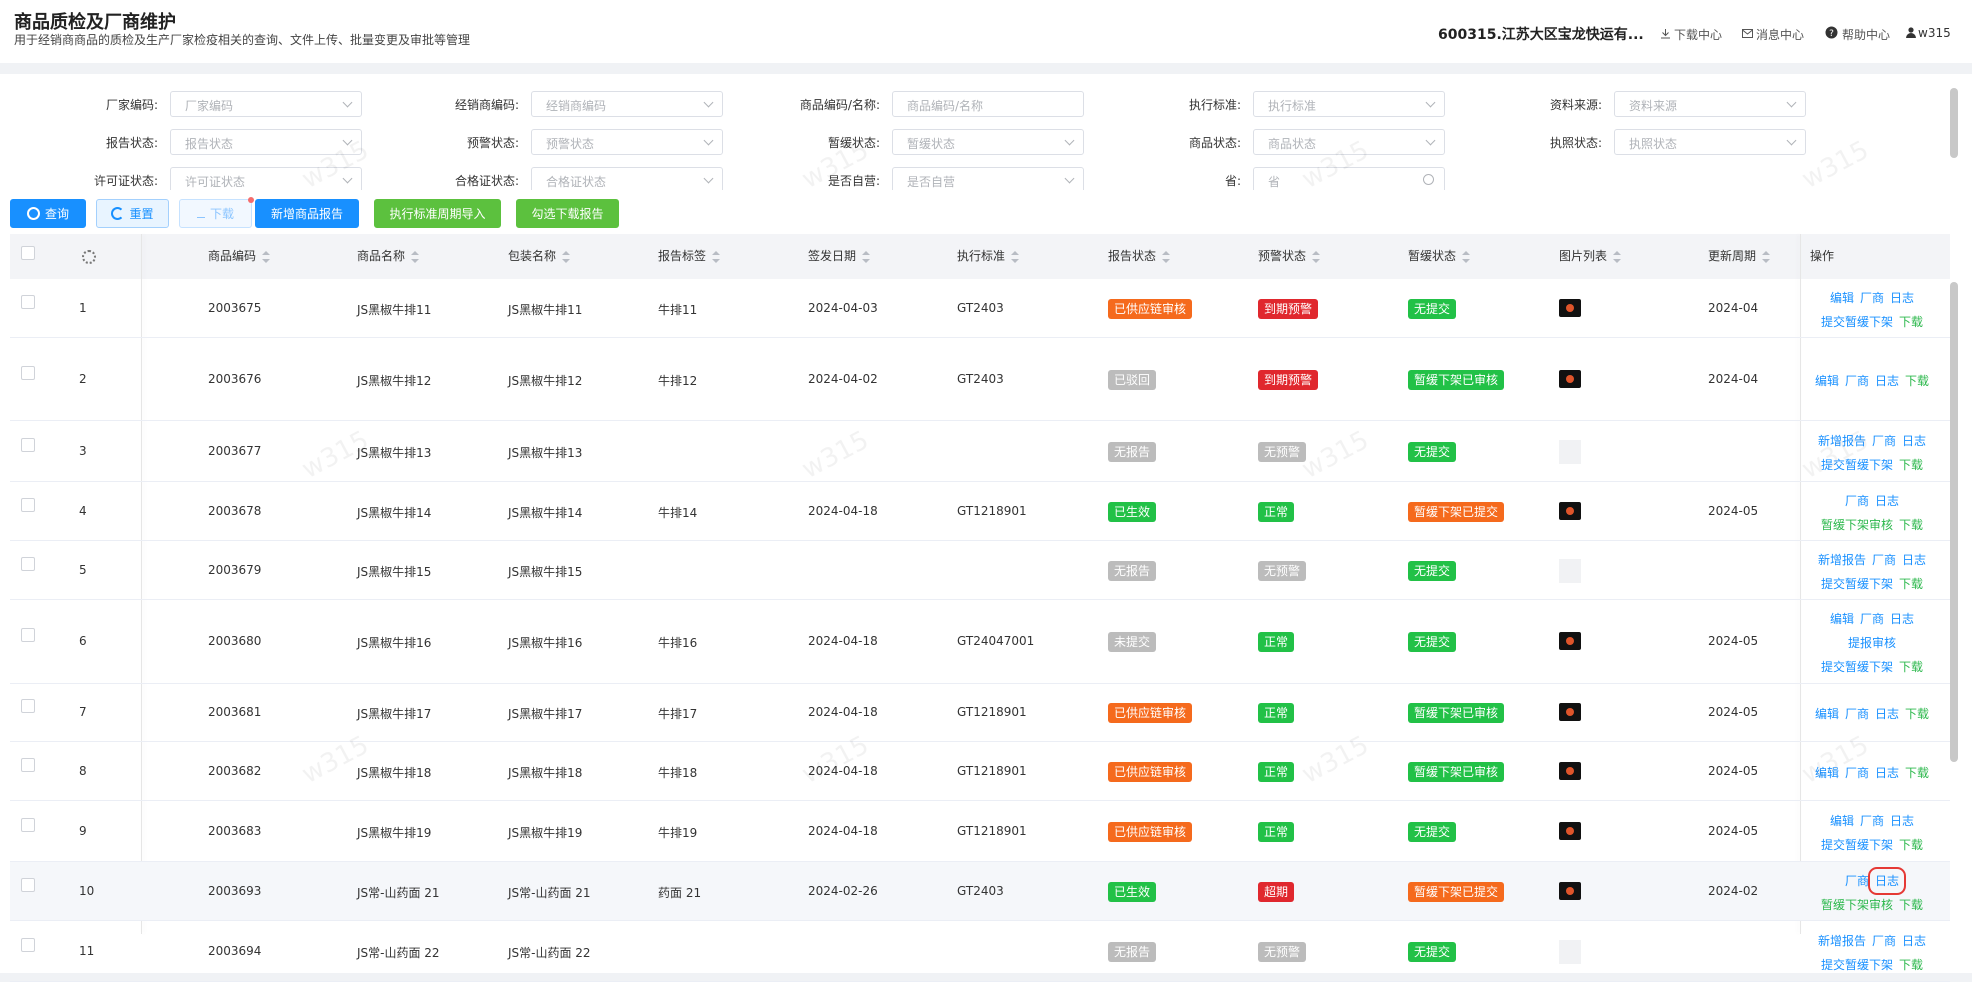 This screenshot has height=982, width=1972. I want to click on filter-input: 执照状态, so click(1710, 142).